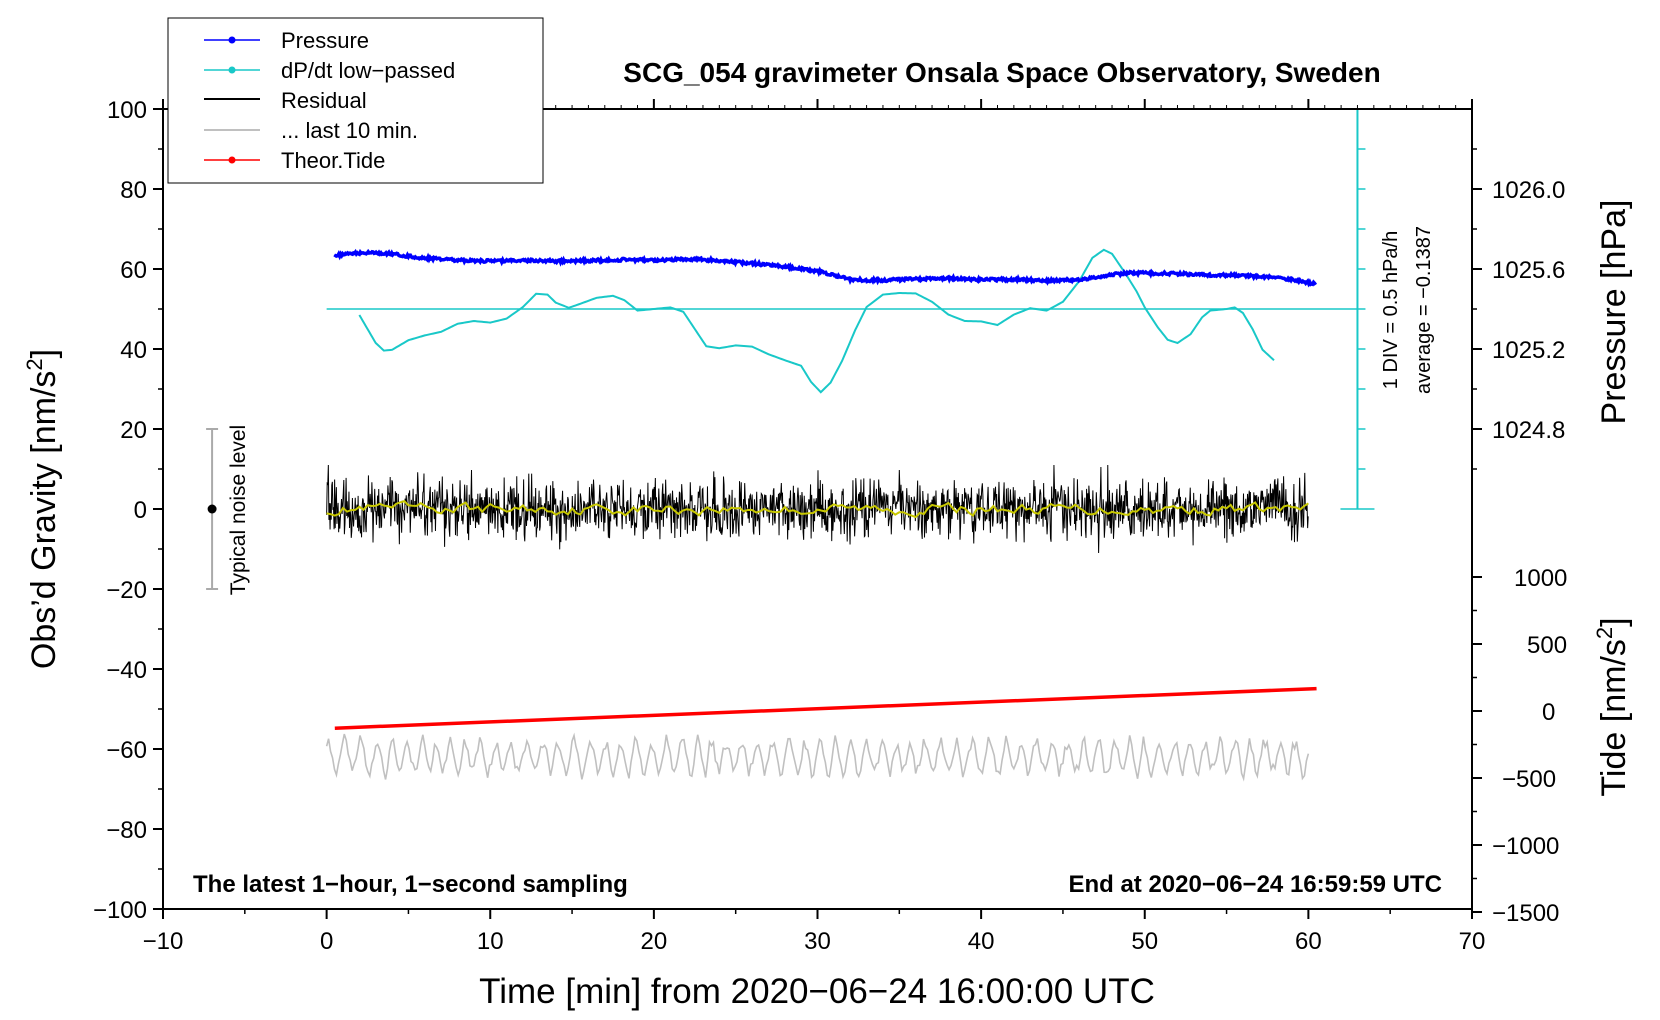 The width and height of the screenshot is (1660, 1020). I want to click on legend-entry-last10: ... last 10 min., so click(311, 130).